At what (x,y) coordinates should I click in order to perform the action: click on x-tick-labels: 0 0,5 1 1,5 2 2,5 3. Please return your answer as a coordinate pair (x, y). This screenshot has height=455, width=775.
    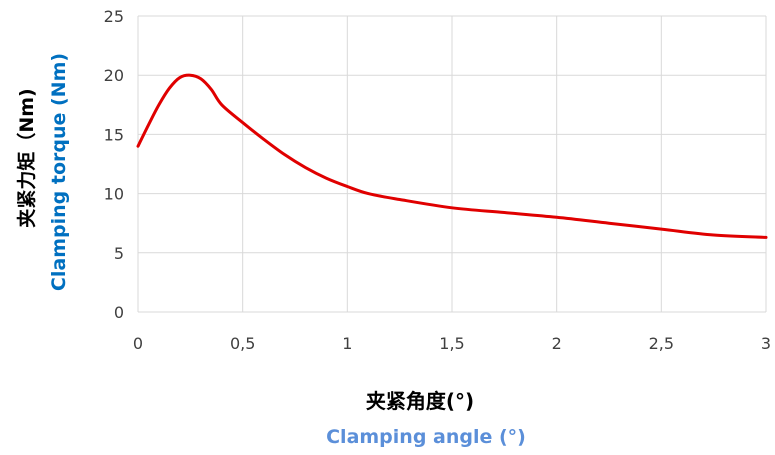
    Looking at the image, I should click on (452, 343).